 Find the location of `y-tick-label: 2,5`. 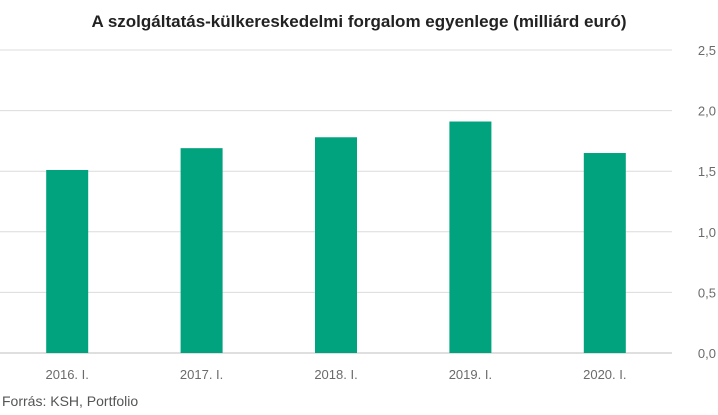

y-tick-label: 2,5 is located at coordinates (707, 50).